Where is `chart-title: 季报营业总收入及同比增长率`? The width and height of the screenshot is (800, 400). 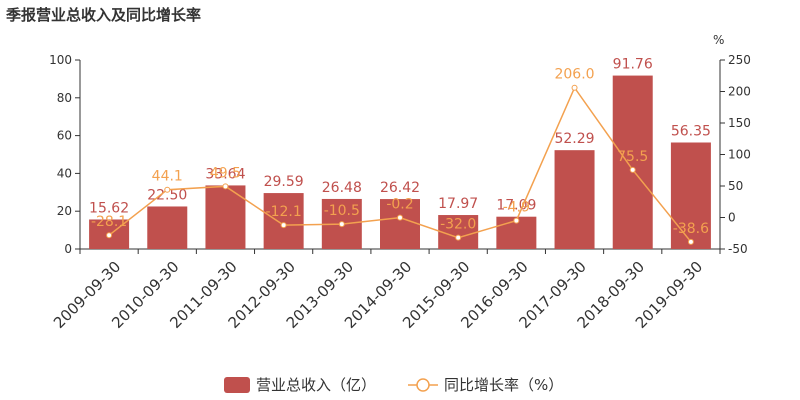 chart-title: 季报营业总收入及同比增长率 is located at coordinates (103, 15).